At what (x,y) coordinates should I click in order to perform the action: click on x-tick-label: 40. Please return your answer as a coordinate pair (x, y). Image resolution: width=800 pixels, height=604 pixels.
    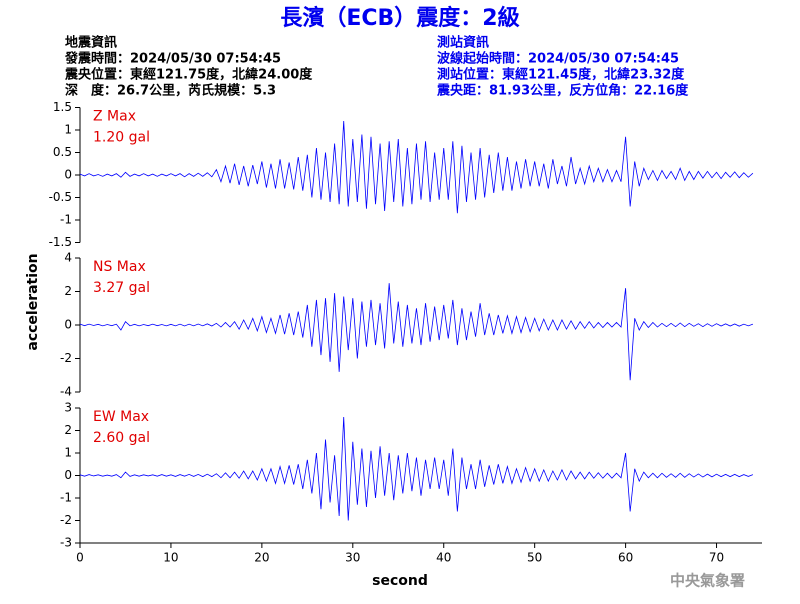
    Looking at the image, I should click on (443, 558).